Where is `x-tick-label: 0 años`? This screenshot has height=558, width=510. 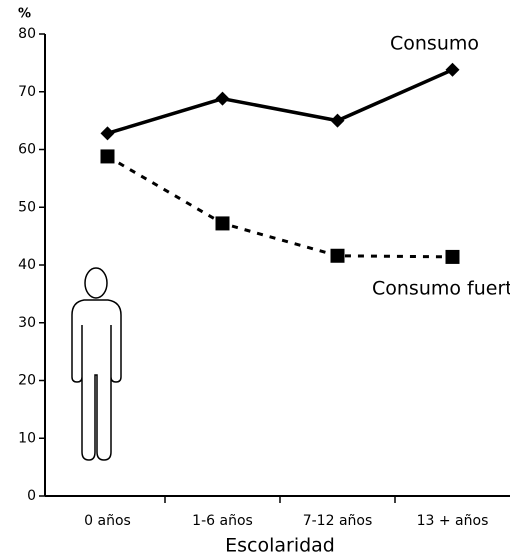 x-tick-label: 0 años is located at coordinates (107, 521).